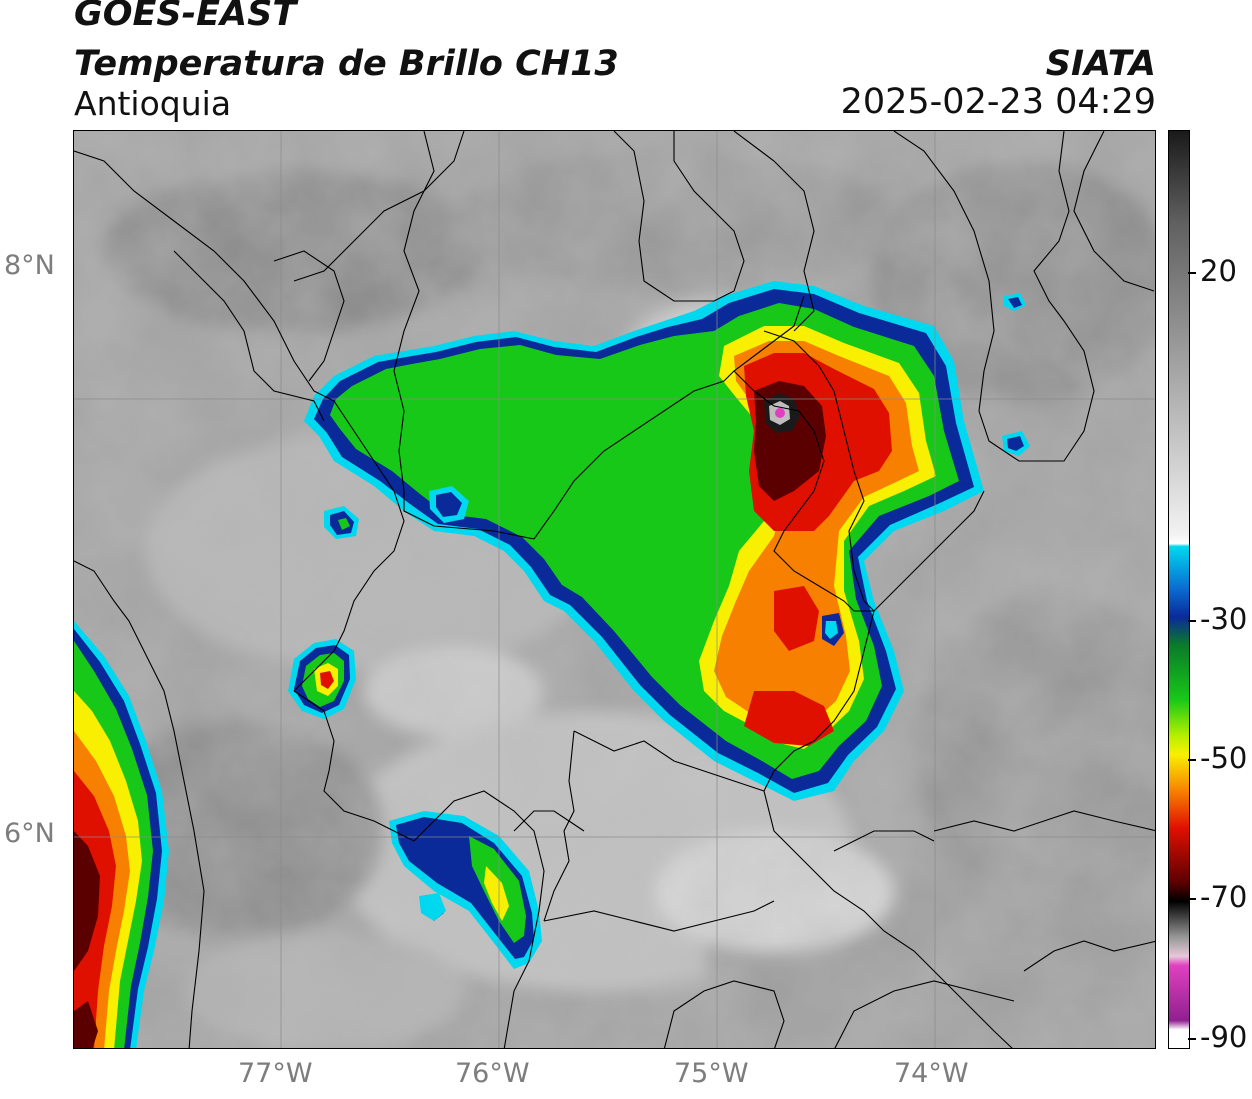 This screenshot has width=1252, height=1099. Describe the element at coordinates (492, 1073) in the screenshot. I see `lon-label-76w: 76°W` at that location.